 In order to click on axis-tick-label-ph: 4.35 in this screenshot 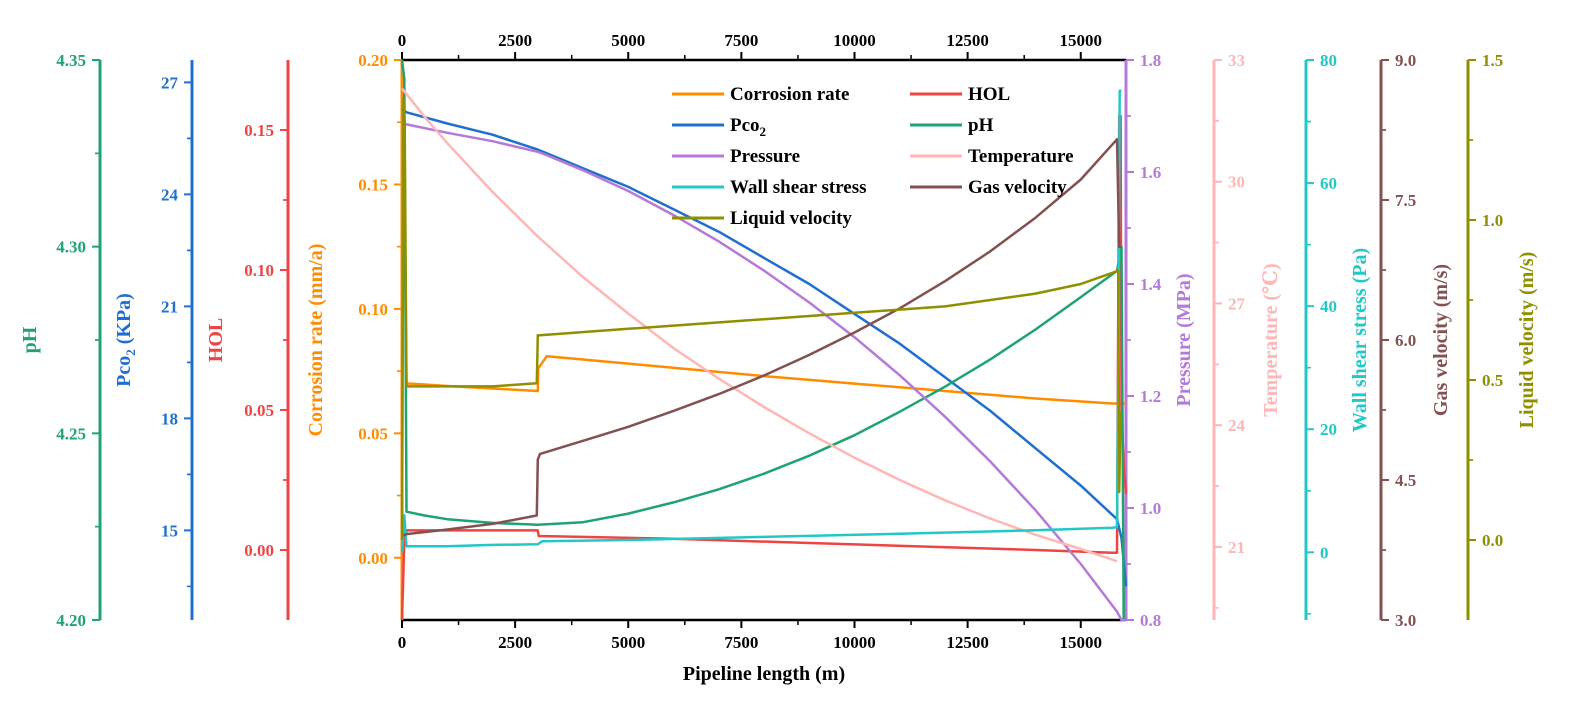, I will do `click(71, 60)`.